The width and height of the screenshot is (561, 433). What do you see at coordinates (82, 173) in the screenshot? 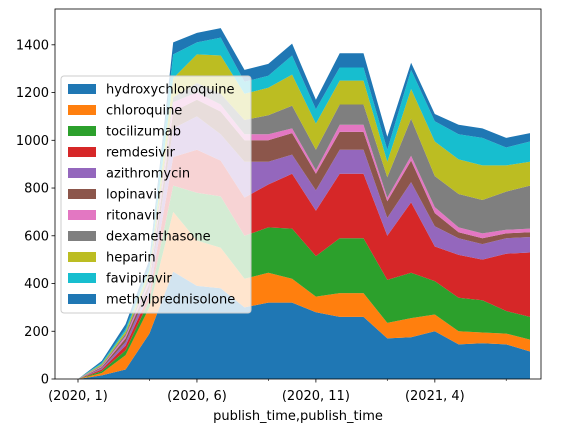
I see `legend-swatch-azithromycin` at bounding box center [82, 173].